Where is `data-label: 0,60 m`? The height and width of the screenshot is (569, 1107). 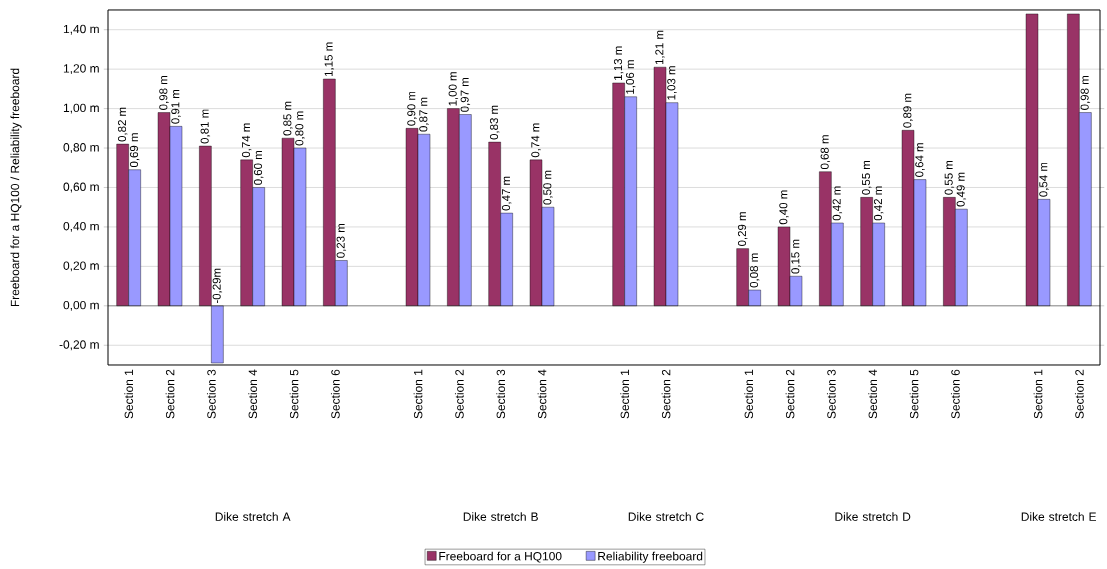 data-label: 0,60 m is located at coordinates (258, 168).